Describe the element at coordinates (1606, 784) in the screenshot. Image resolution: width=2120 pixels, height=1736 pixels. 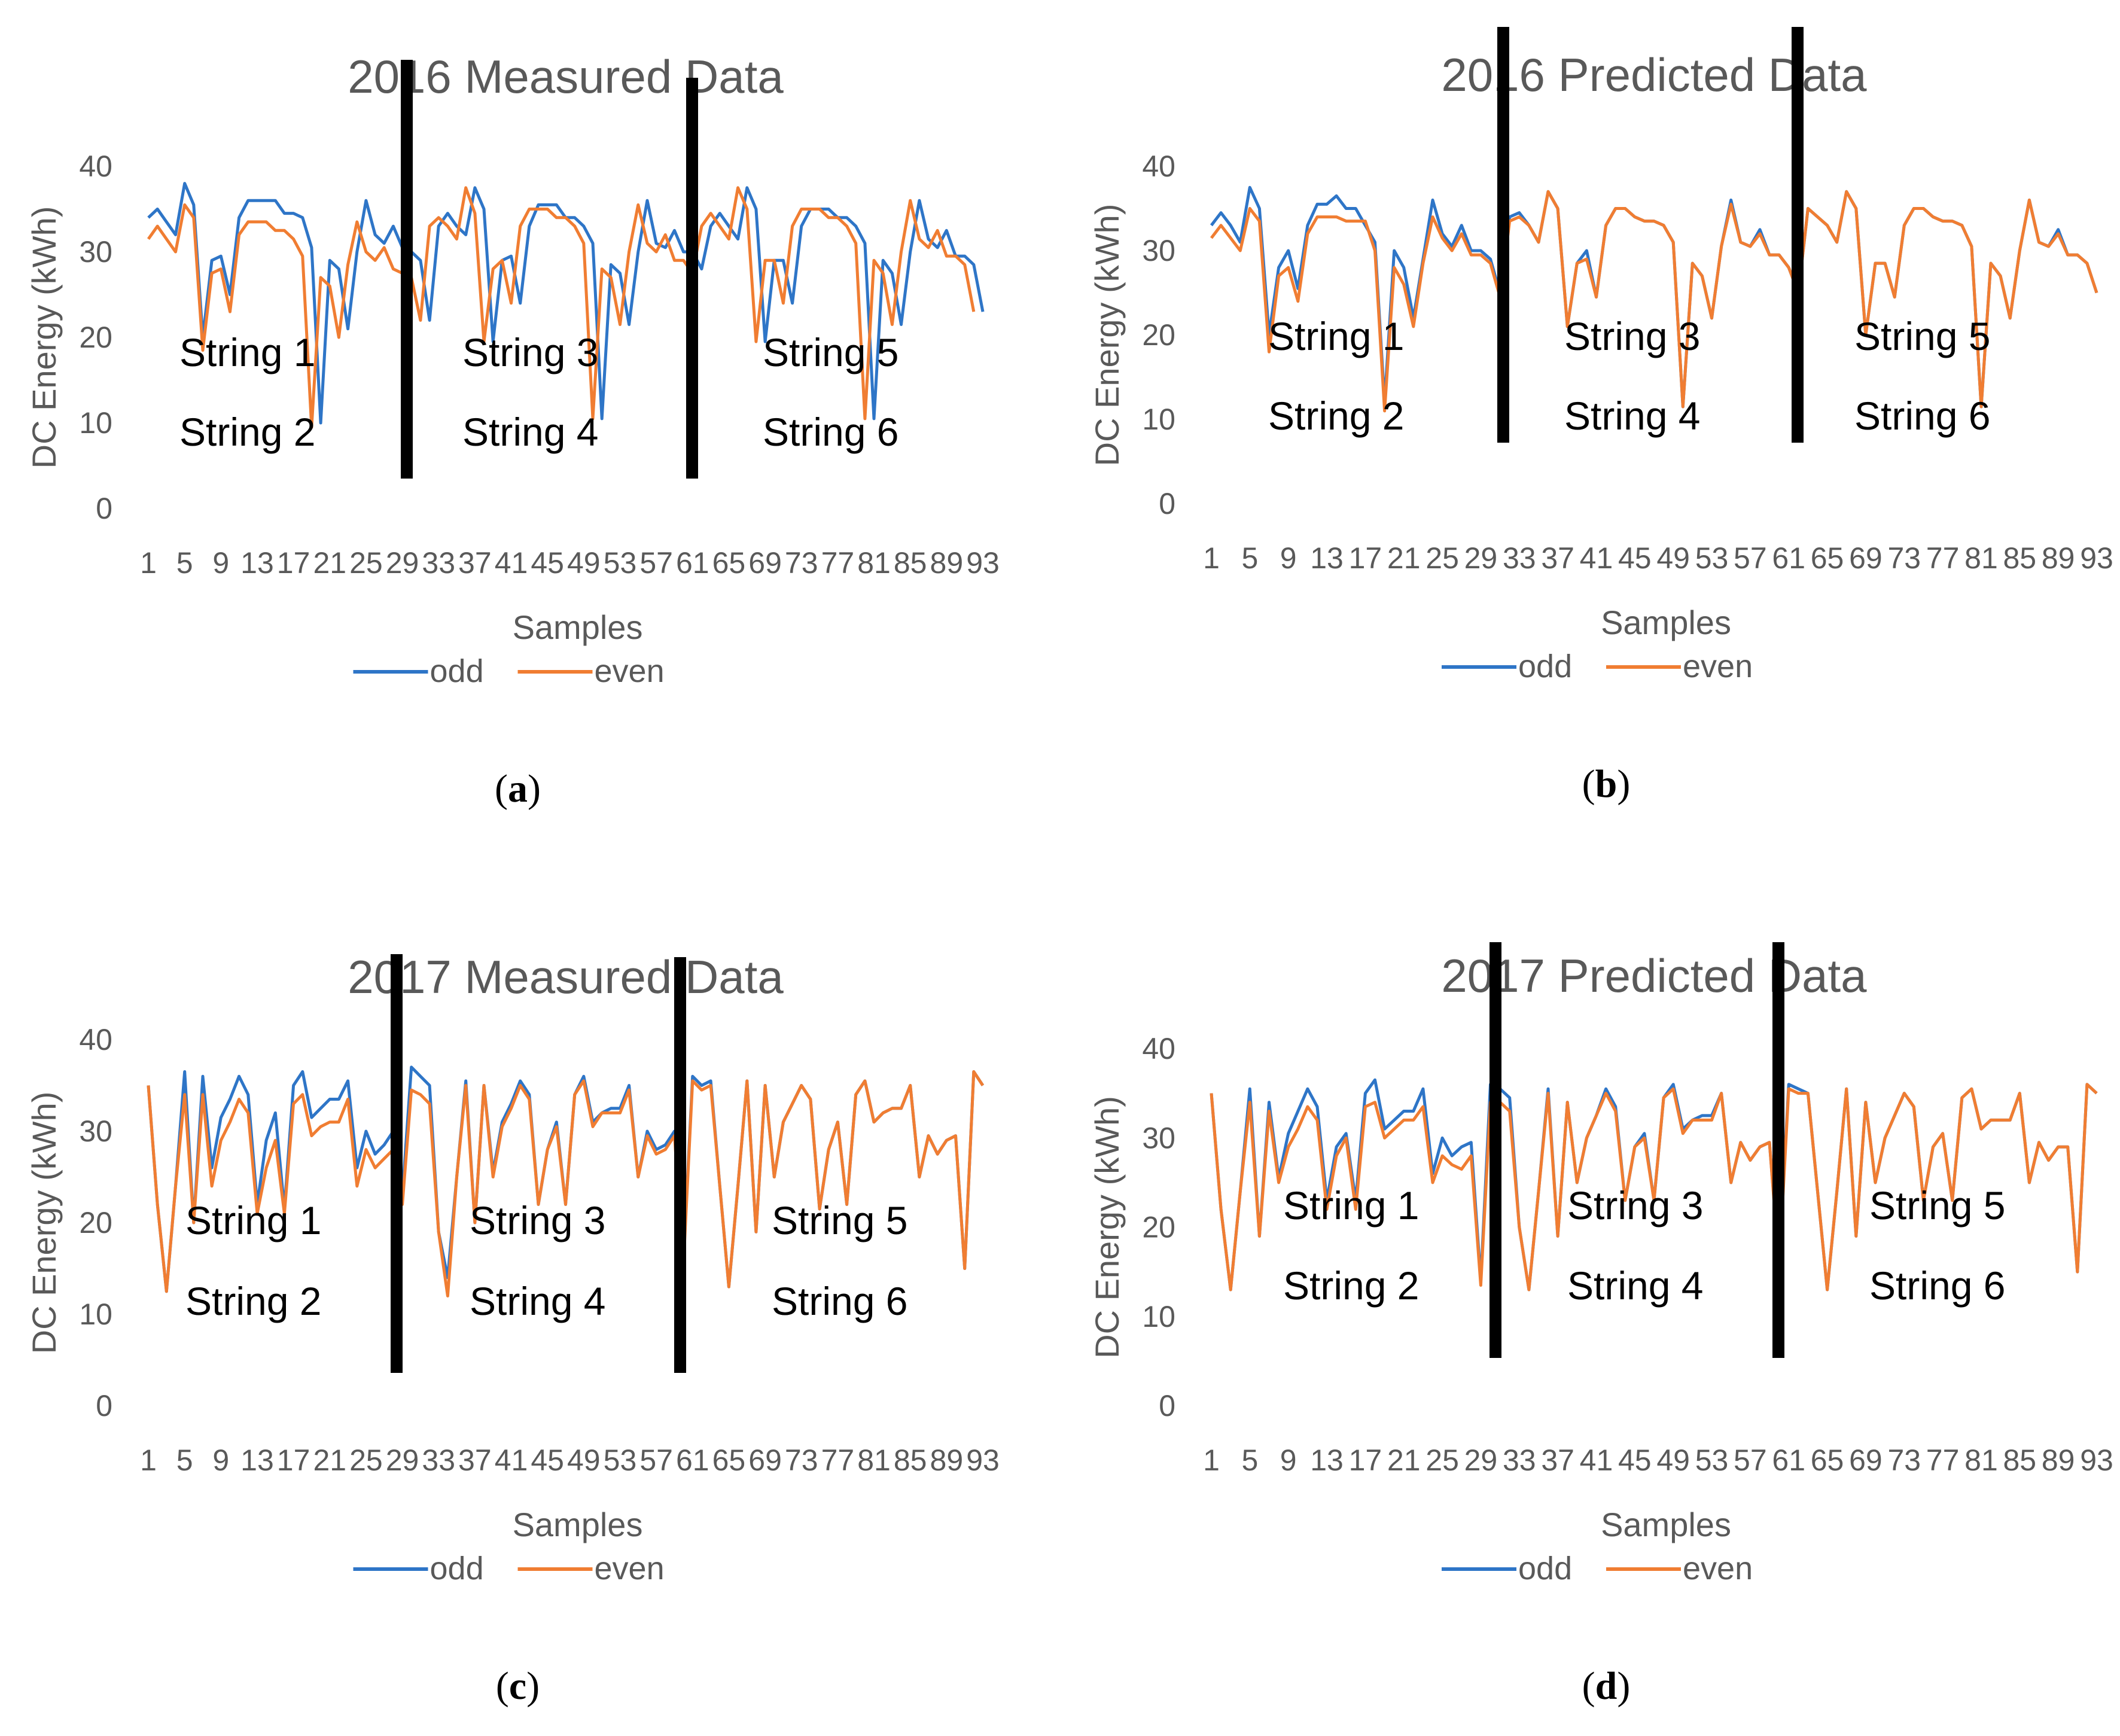
I see `panel-caption: (b)` at that location.